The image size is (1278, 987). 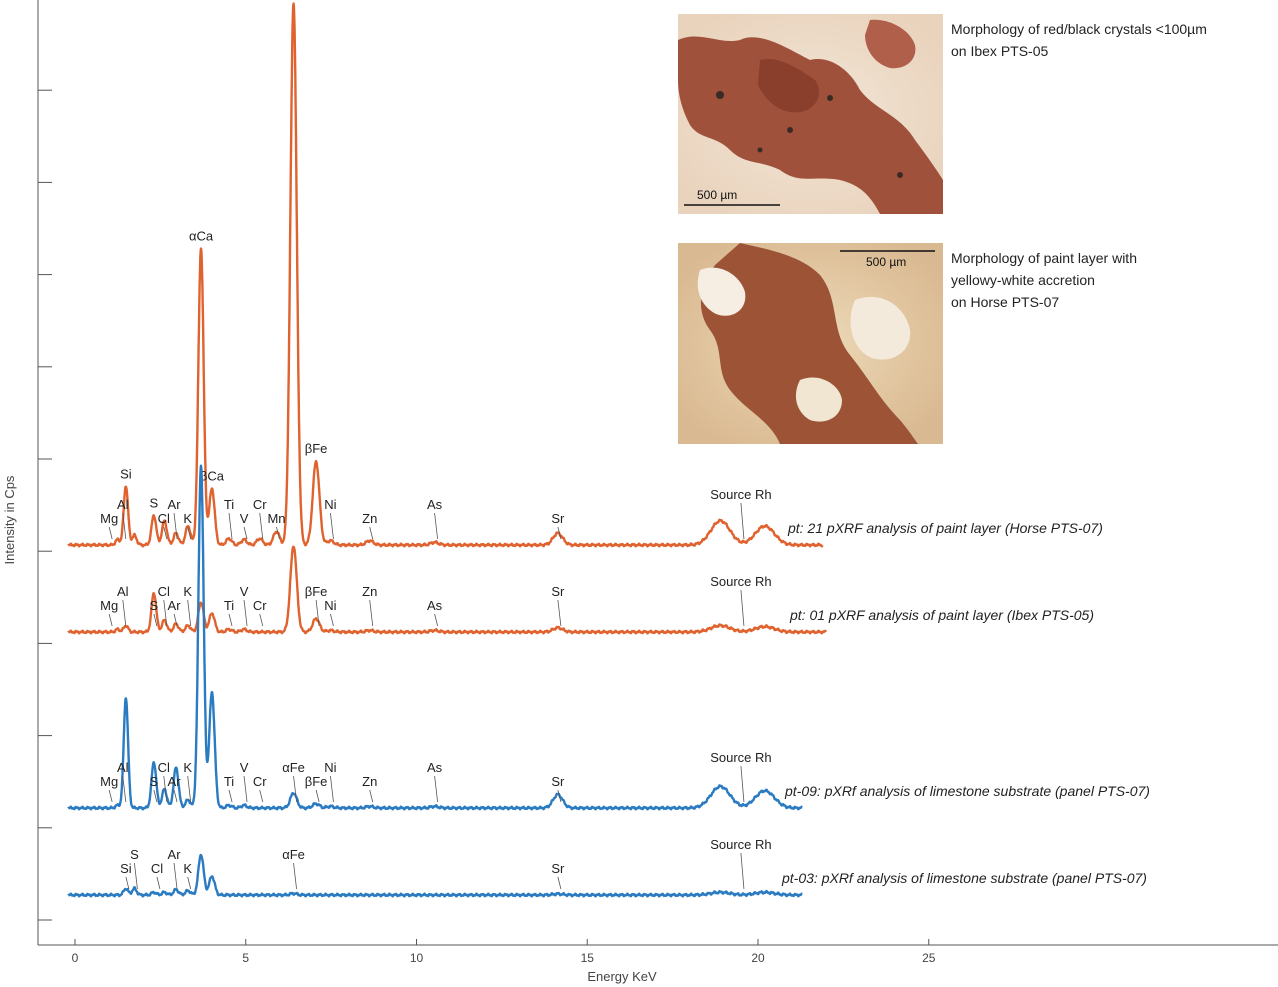 I want to click on peak-label: Cr, so click(x=260, y=781).